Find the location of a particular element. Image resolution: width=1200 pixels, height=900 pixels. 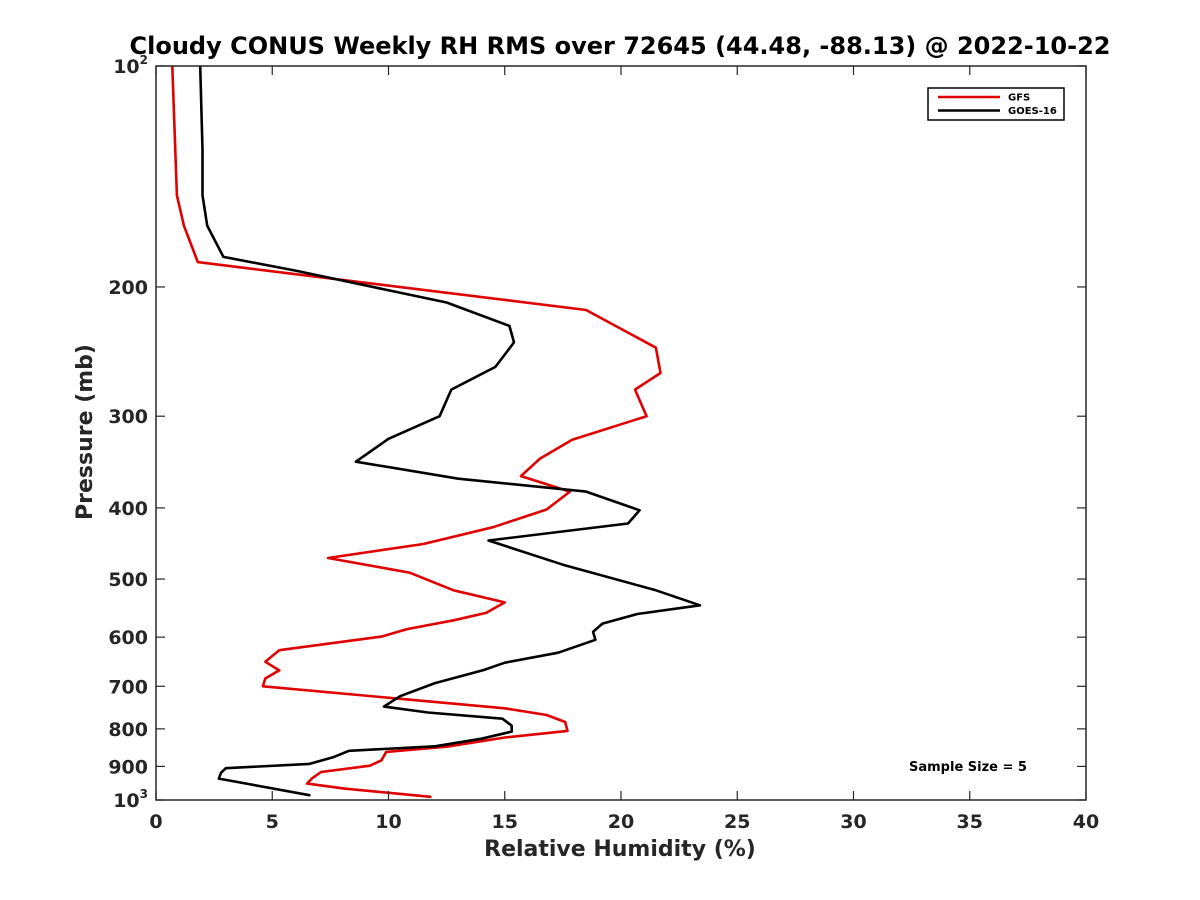

x-axis-label: Relative Humidity (%) is located at coordinates (620, 849).